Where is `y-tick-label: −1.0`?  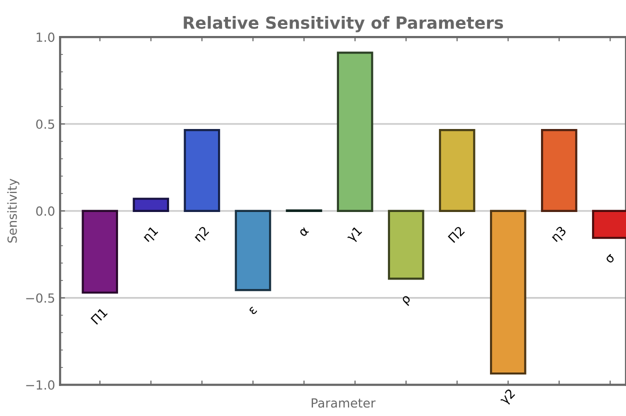
y-tick-label: −1.0 is located at coordinates (40, 385).